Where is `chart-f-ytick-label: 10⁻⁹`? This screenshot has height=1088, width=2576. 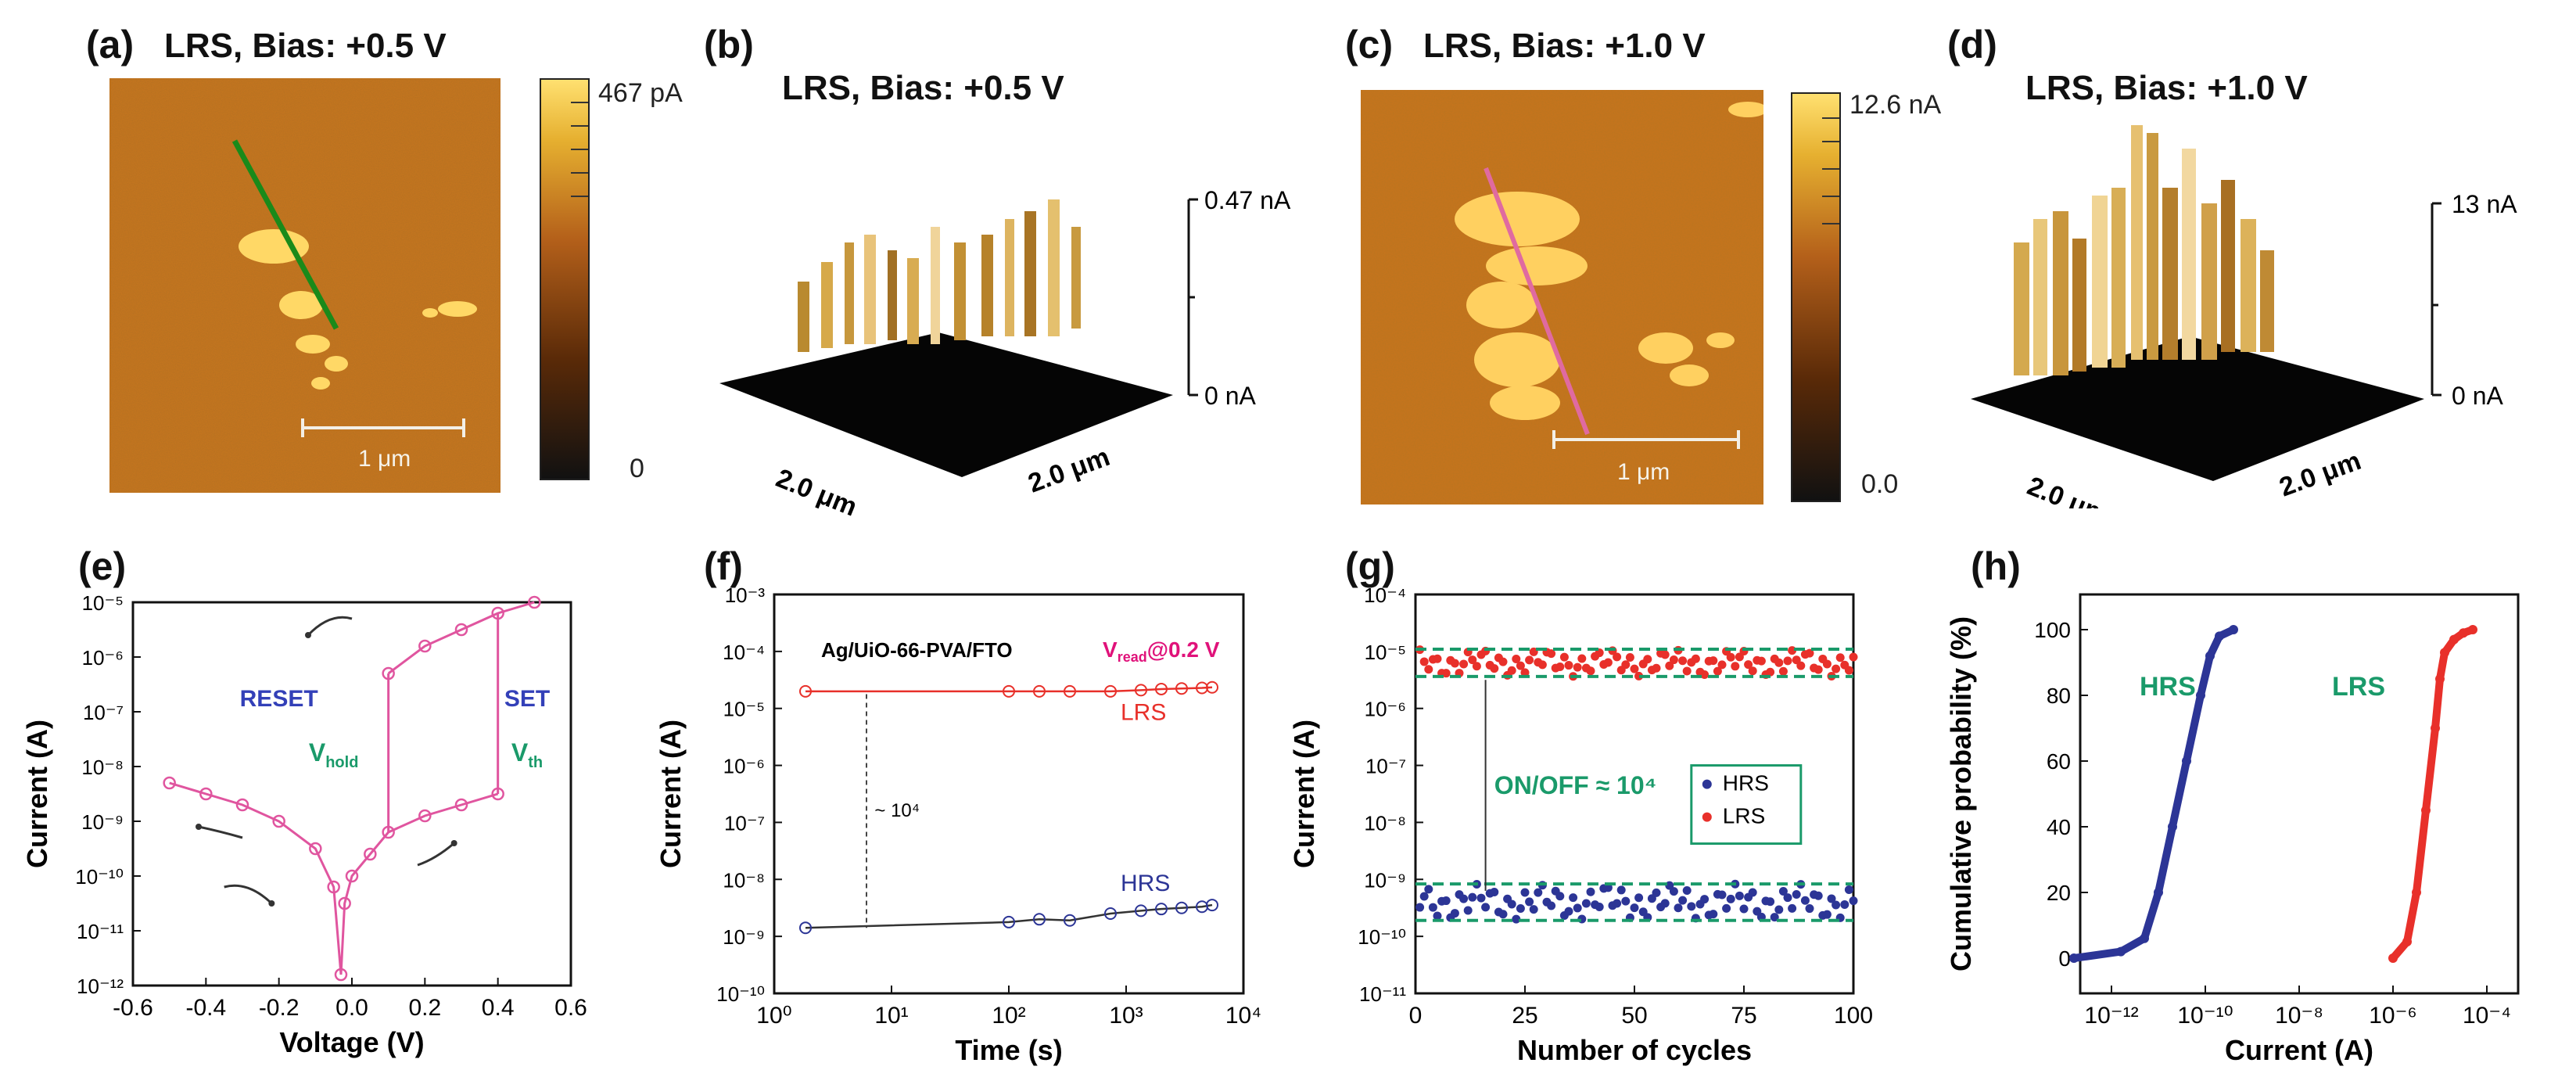
chart-f-ytick-label: 10⁻⁹ is located at coordinates (744, 937).